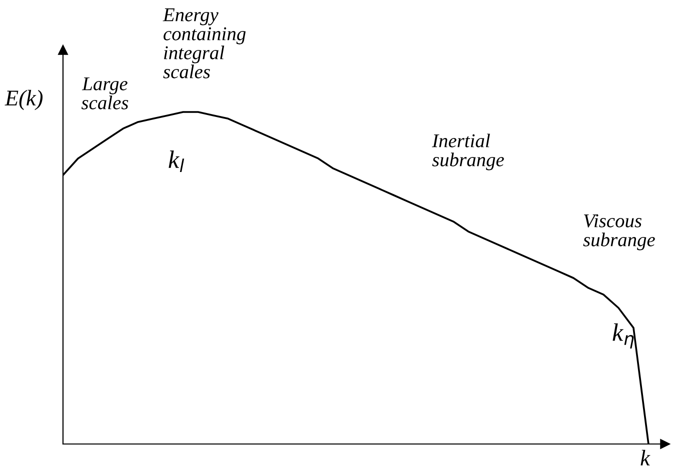 This screenshot has height=470, width=674. What do you see at coordinates (104, 93) in the screenshot?
I see `text: Large scales` at bounding box center [104, 93].